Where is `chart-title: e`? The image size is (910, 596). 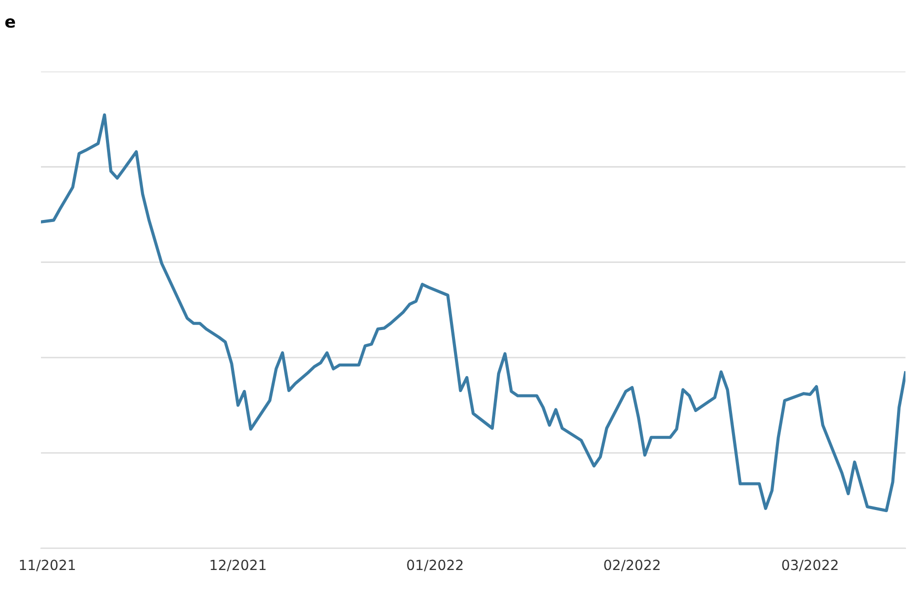 chart-title: e is located at coordinates (10, 23).